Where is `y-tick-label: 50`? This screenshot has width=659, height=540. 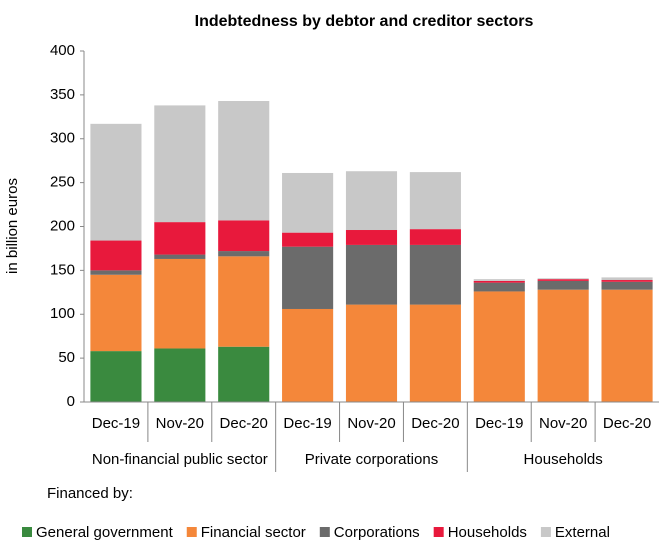 y-tick-label: 50 is located at coordinates (66, 357).